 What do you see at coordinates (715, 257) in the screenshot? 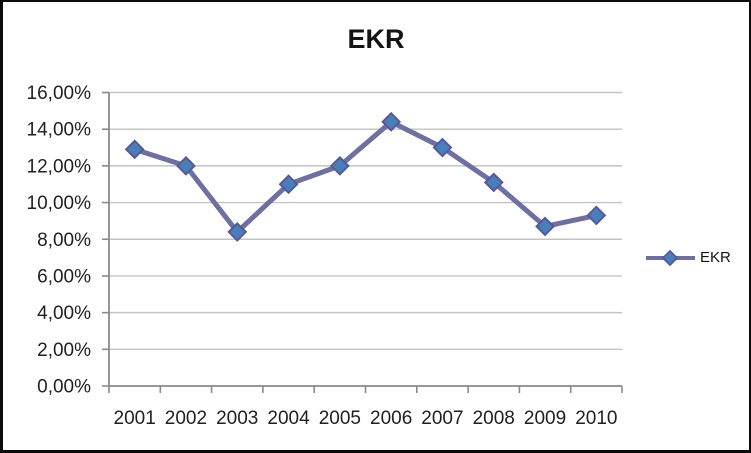
I see `legend-label: EKR` at bounding box center [715, 257].